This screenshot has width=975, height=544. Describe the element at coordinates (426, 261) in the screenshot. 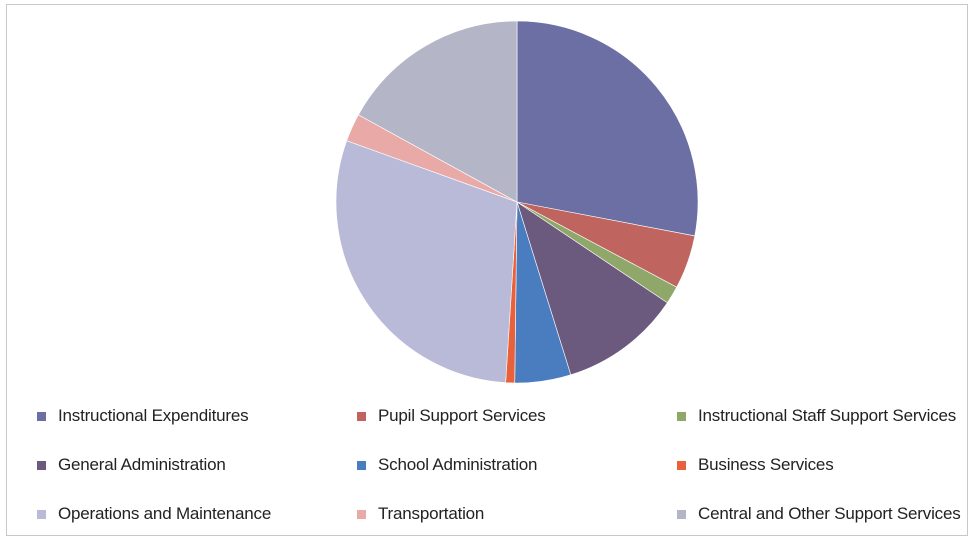

I see `pie-slice-operations-and-maintenance` at that location.